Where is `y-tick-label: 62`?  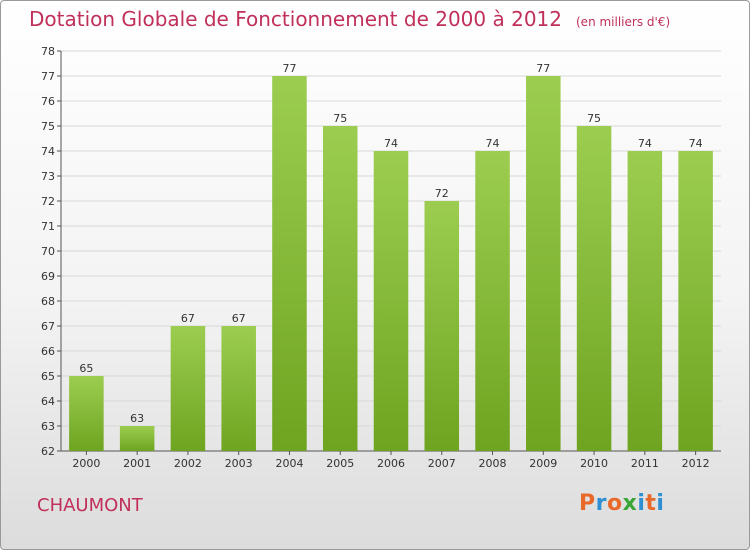
y-tick-label: 62 is located at coordinates (48, 451).